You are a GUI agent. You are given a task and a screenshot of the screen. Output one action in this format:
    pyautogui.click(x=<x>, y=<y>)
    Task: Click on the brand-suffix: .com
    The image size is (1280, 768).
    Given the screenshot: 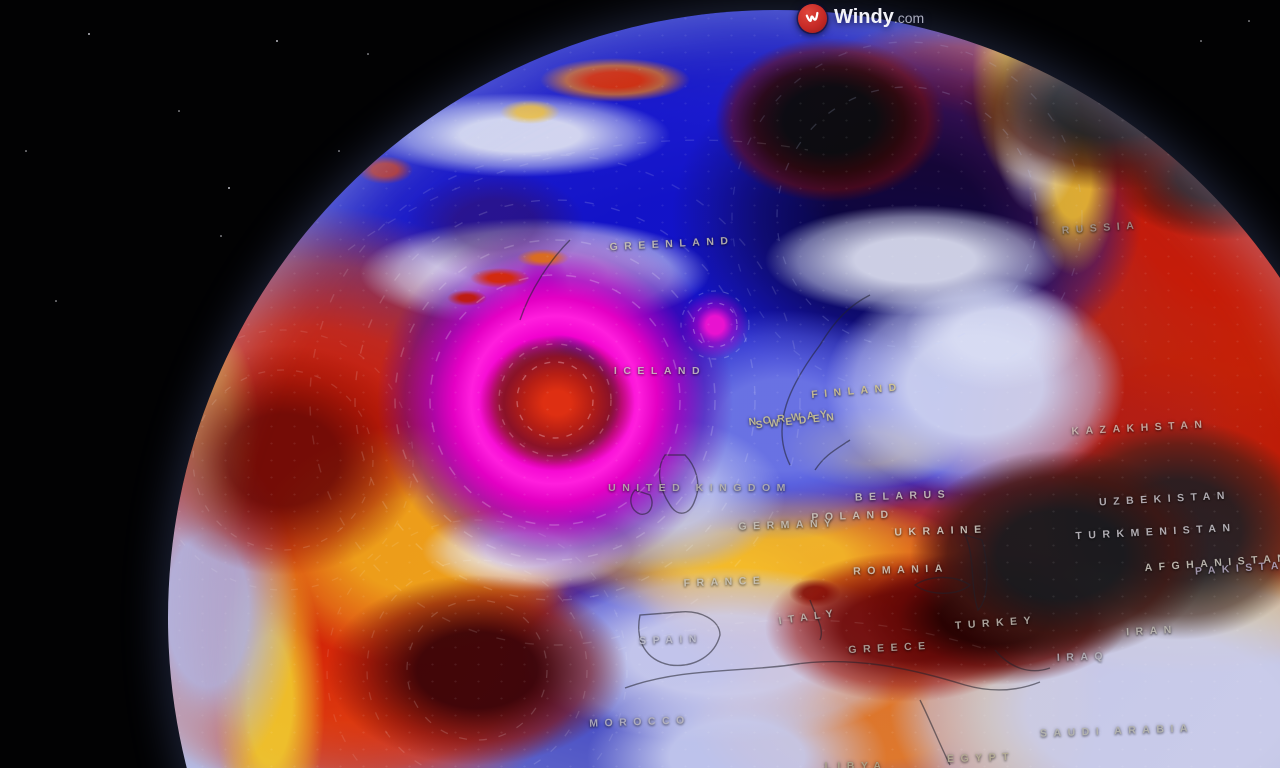 What is the action you would take?
    pyautogui.click(x=909, y=18)
    